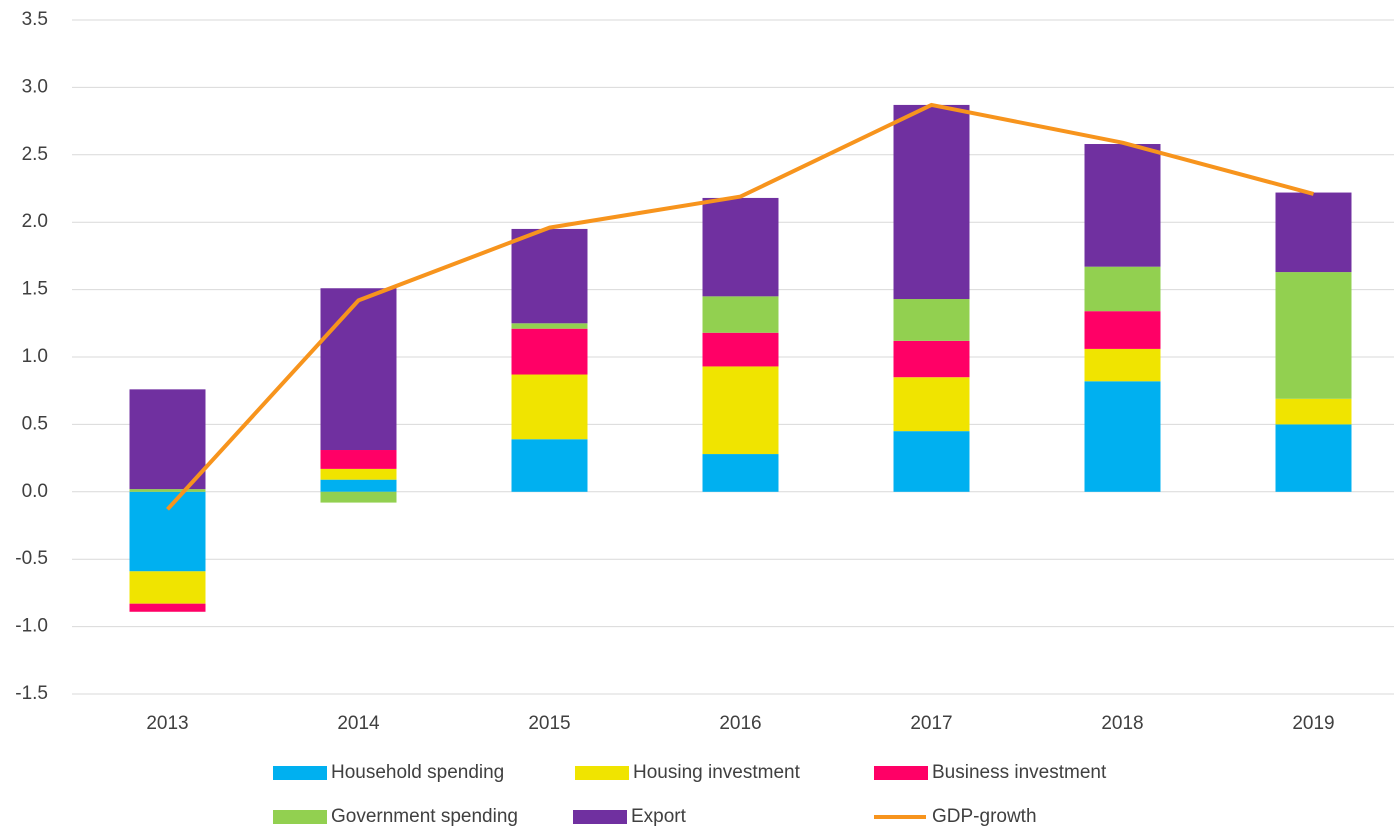 The image size is (1394, 831). Describe the element at coordinates (31, 693) in the screenshot. I see `y-tick-label: -1.5` at that location.